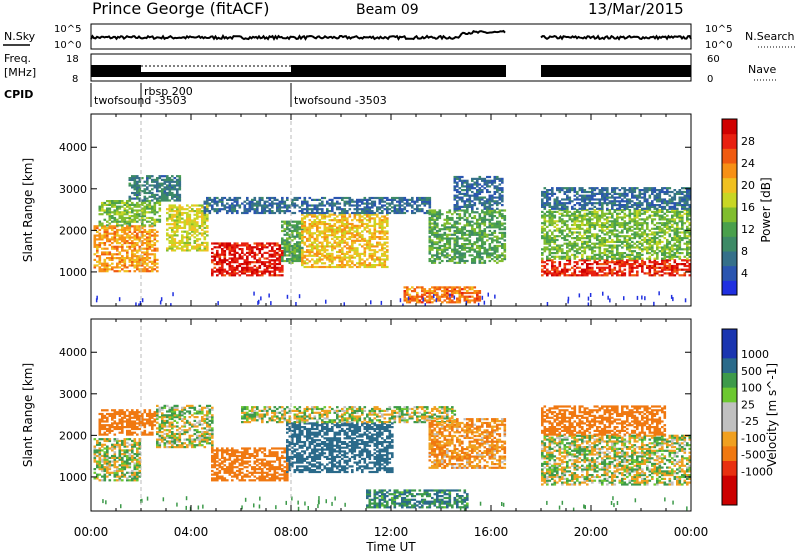 The image size is (800, 554). What do you see at coordinates (762, 69) in the screenshot?
I see `nave-label: Nave` at bounding box center [762, 69].